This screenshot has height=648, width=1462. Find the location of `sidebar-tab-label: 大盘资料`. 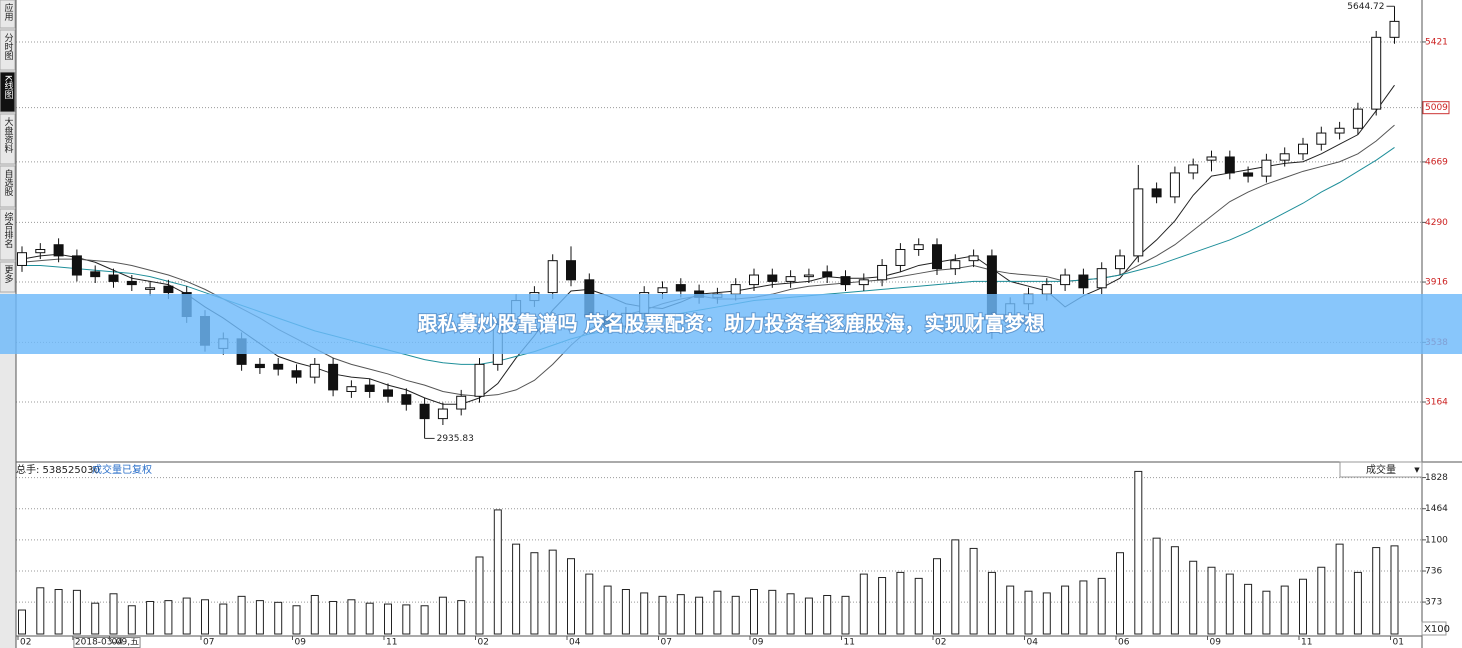

sidebar-tab-label: 大盘资料 is located at coordinates (8, 135).